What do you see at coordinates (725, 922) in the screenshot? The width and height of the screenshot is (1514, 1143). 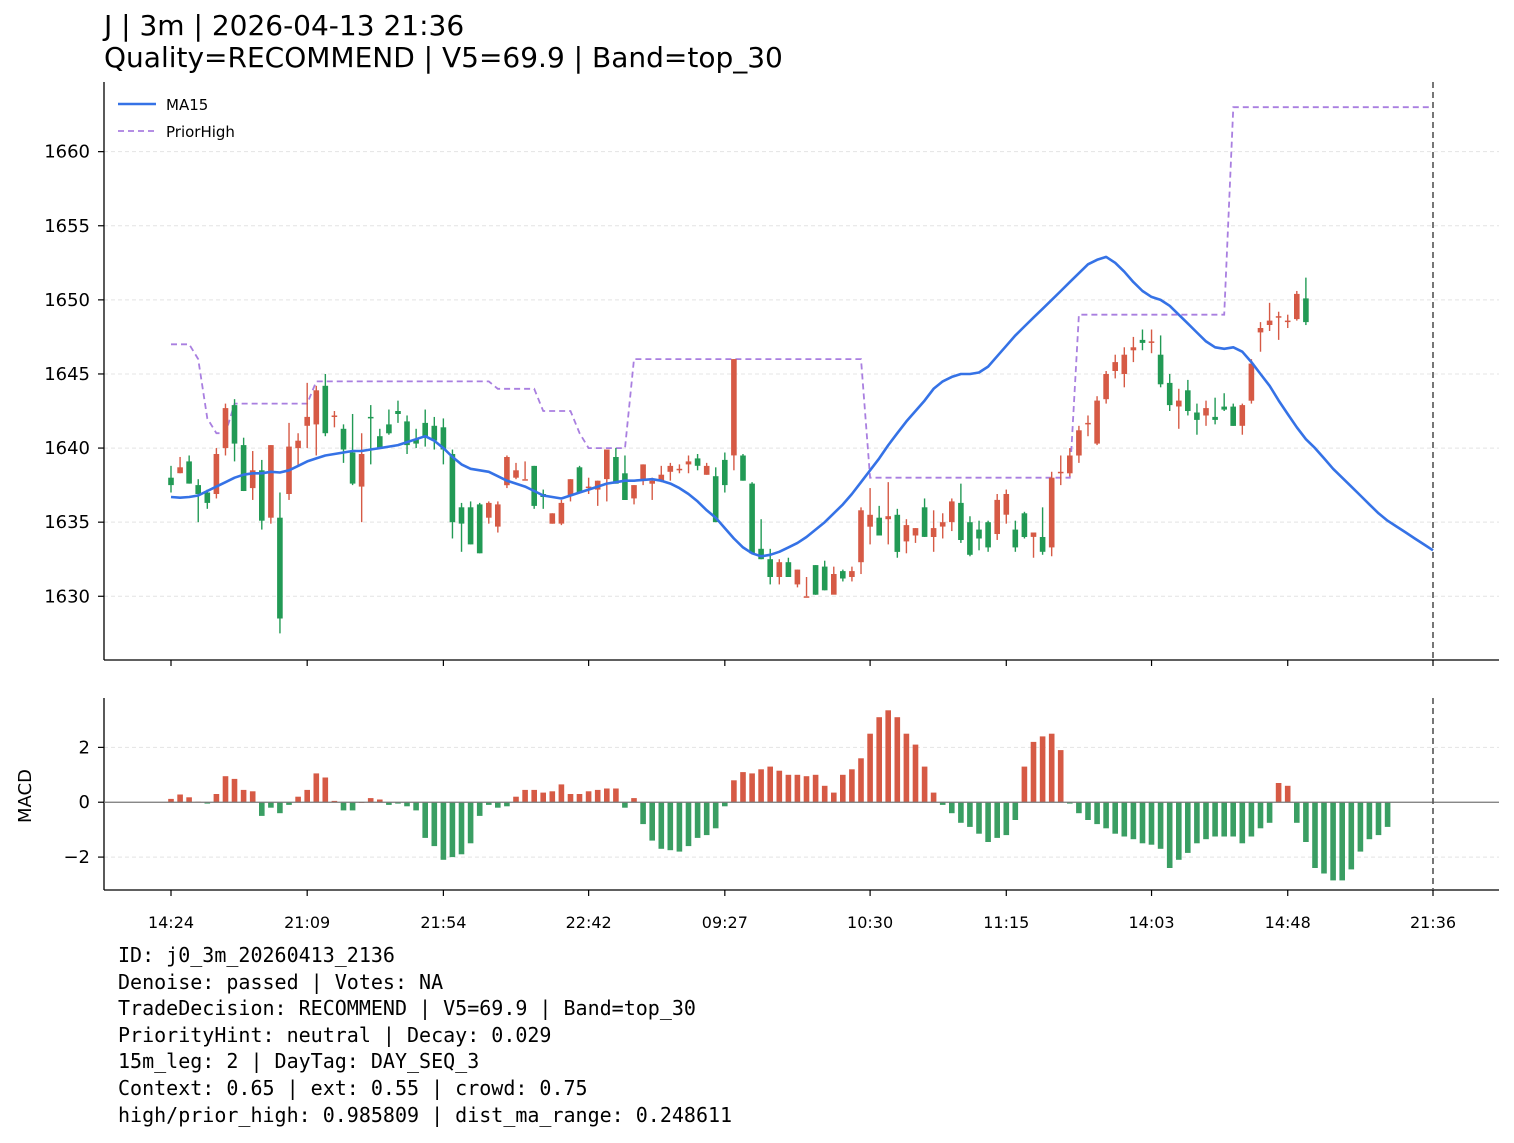 I see `x-tick-label: 09:27` at bounding box center [725, 922].